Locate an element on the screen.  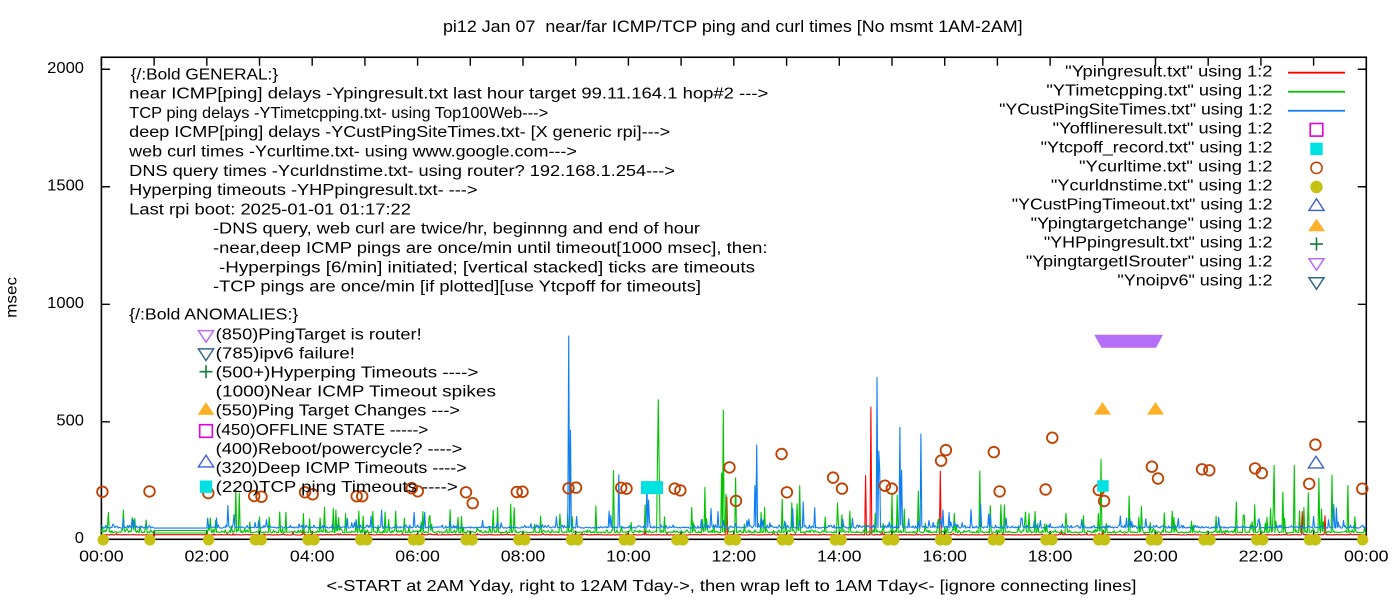
svg-text: "Ypingtargetchange" using 1:2 is located at coordinates (1152, 224).